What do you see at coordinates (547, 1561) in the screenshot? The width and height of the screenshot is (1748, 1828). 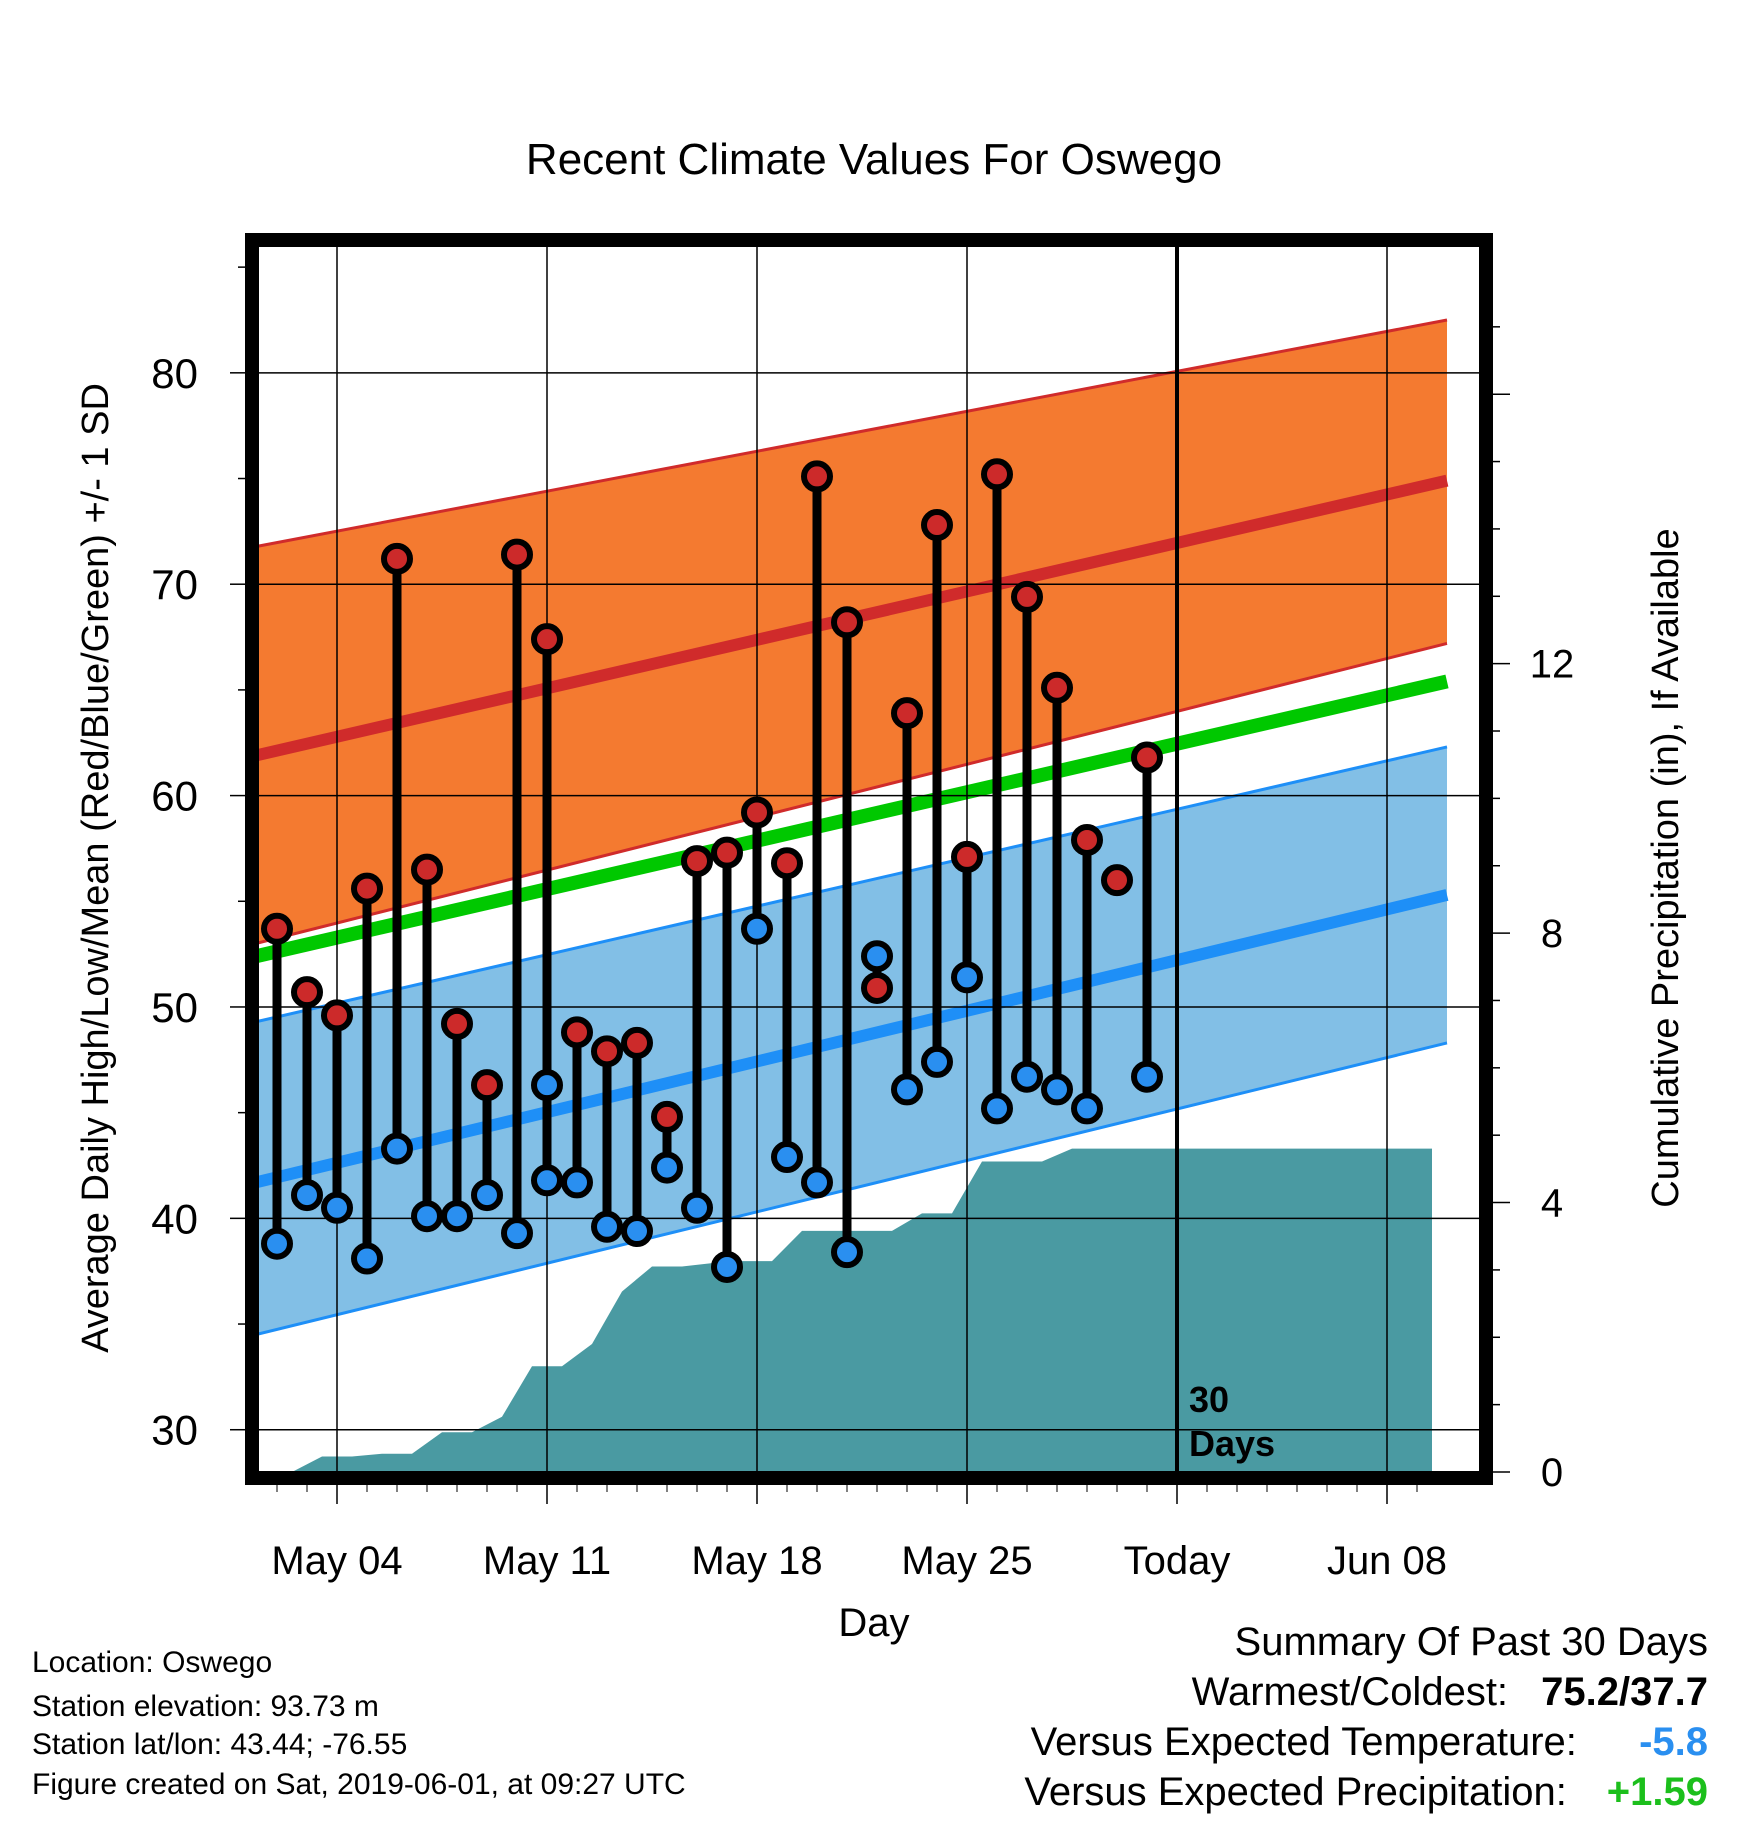 I see `x-tick-label: May 11` at bounding box center [547, 1561].